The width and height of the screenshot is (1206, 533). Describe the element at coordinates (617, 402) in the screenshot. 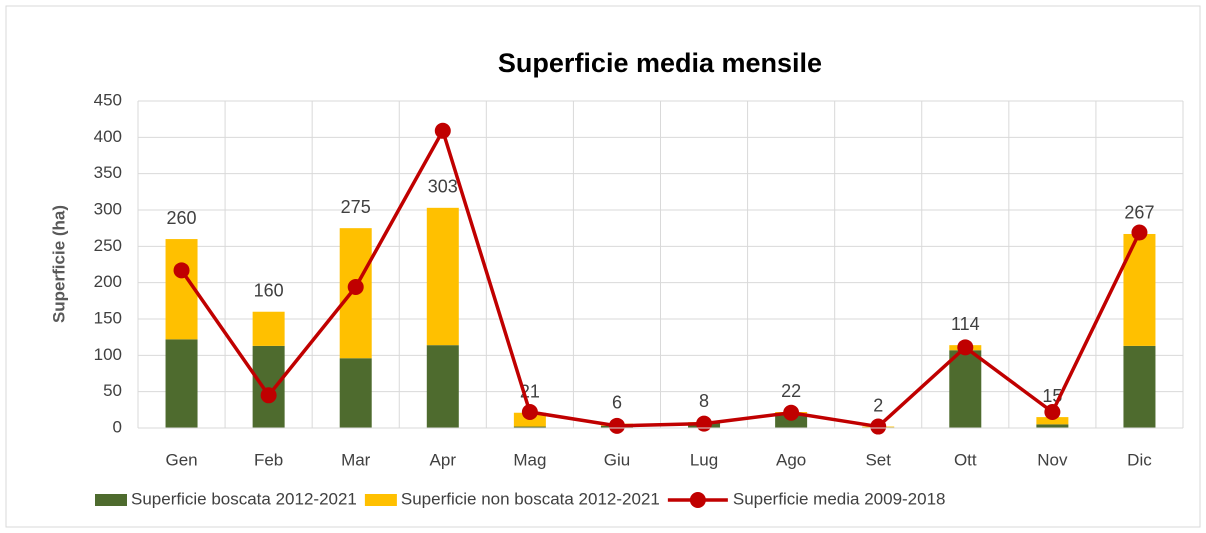

I see `total-label: 6` at that location.